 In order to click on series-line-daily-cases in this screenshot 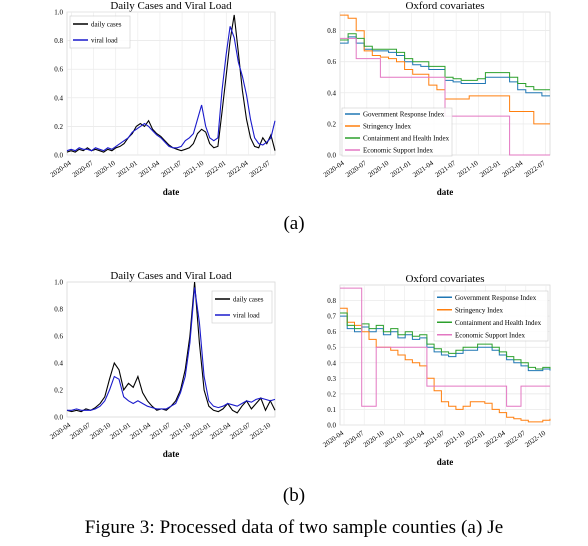, I will do `click(171, 83)`.